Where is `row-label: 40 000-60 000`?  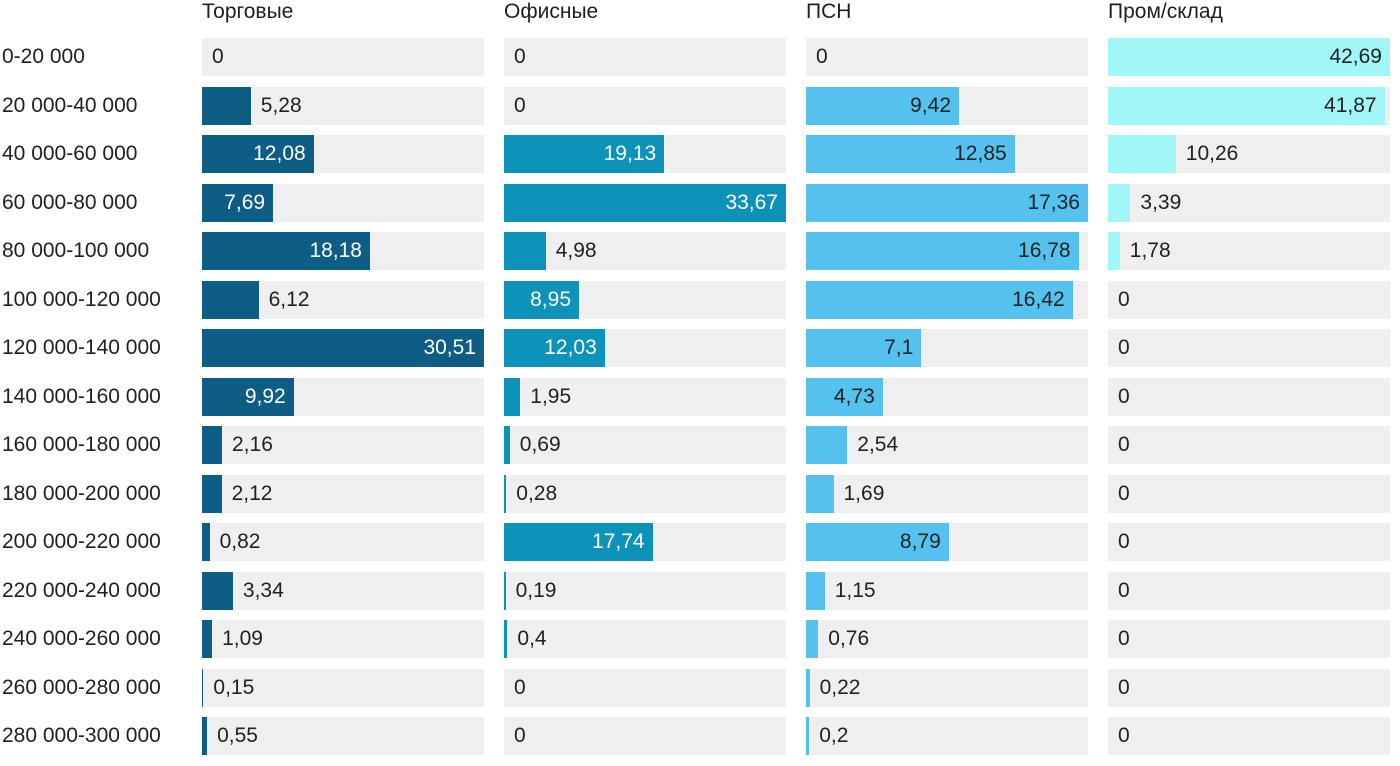 row-label: 40 000-60 000 is located at coordinates (70, 154).